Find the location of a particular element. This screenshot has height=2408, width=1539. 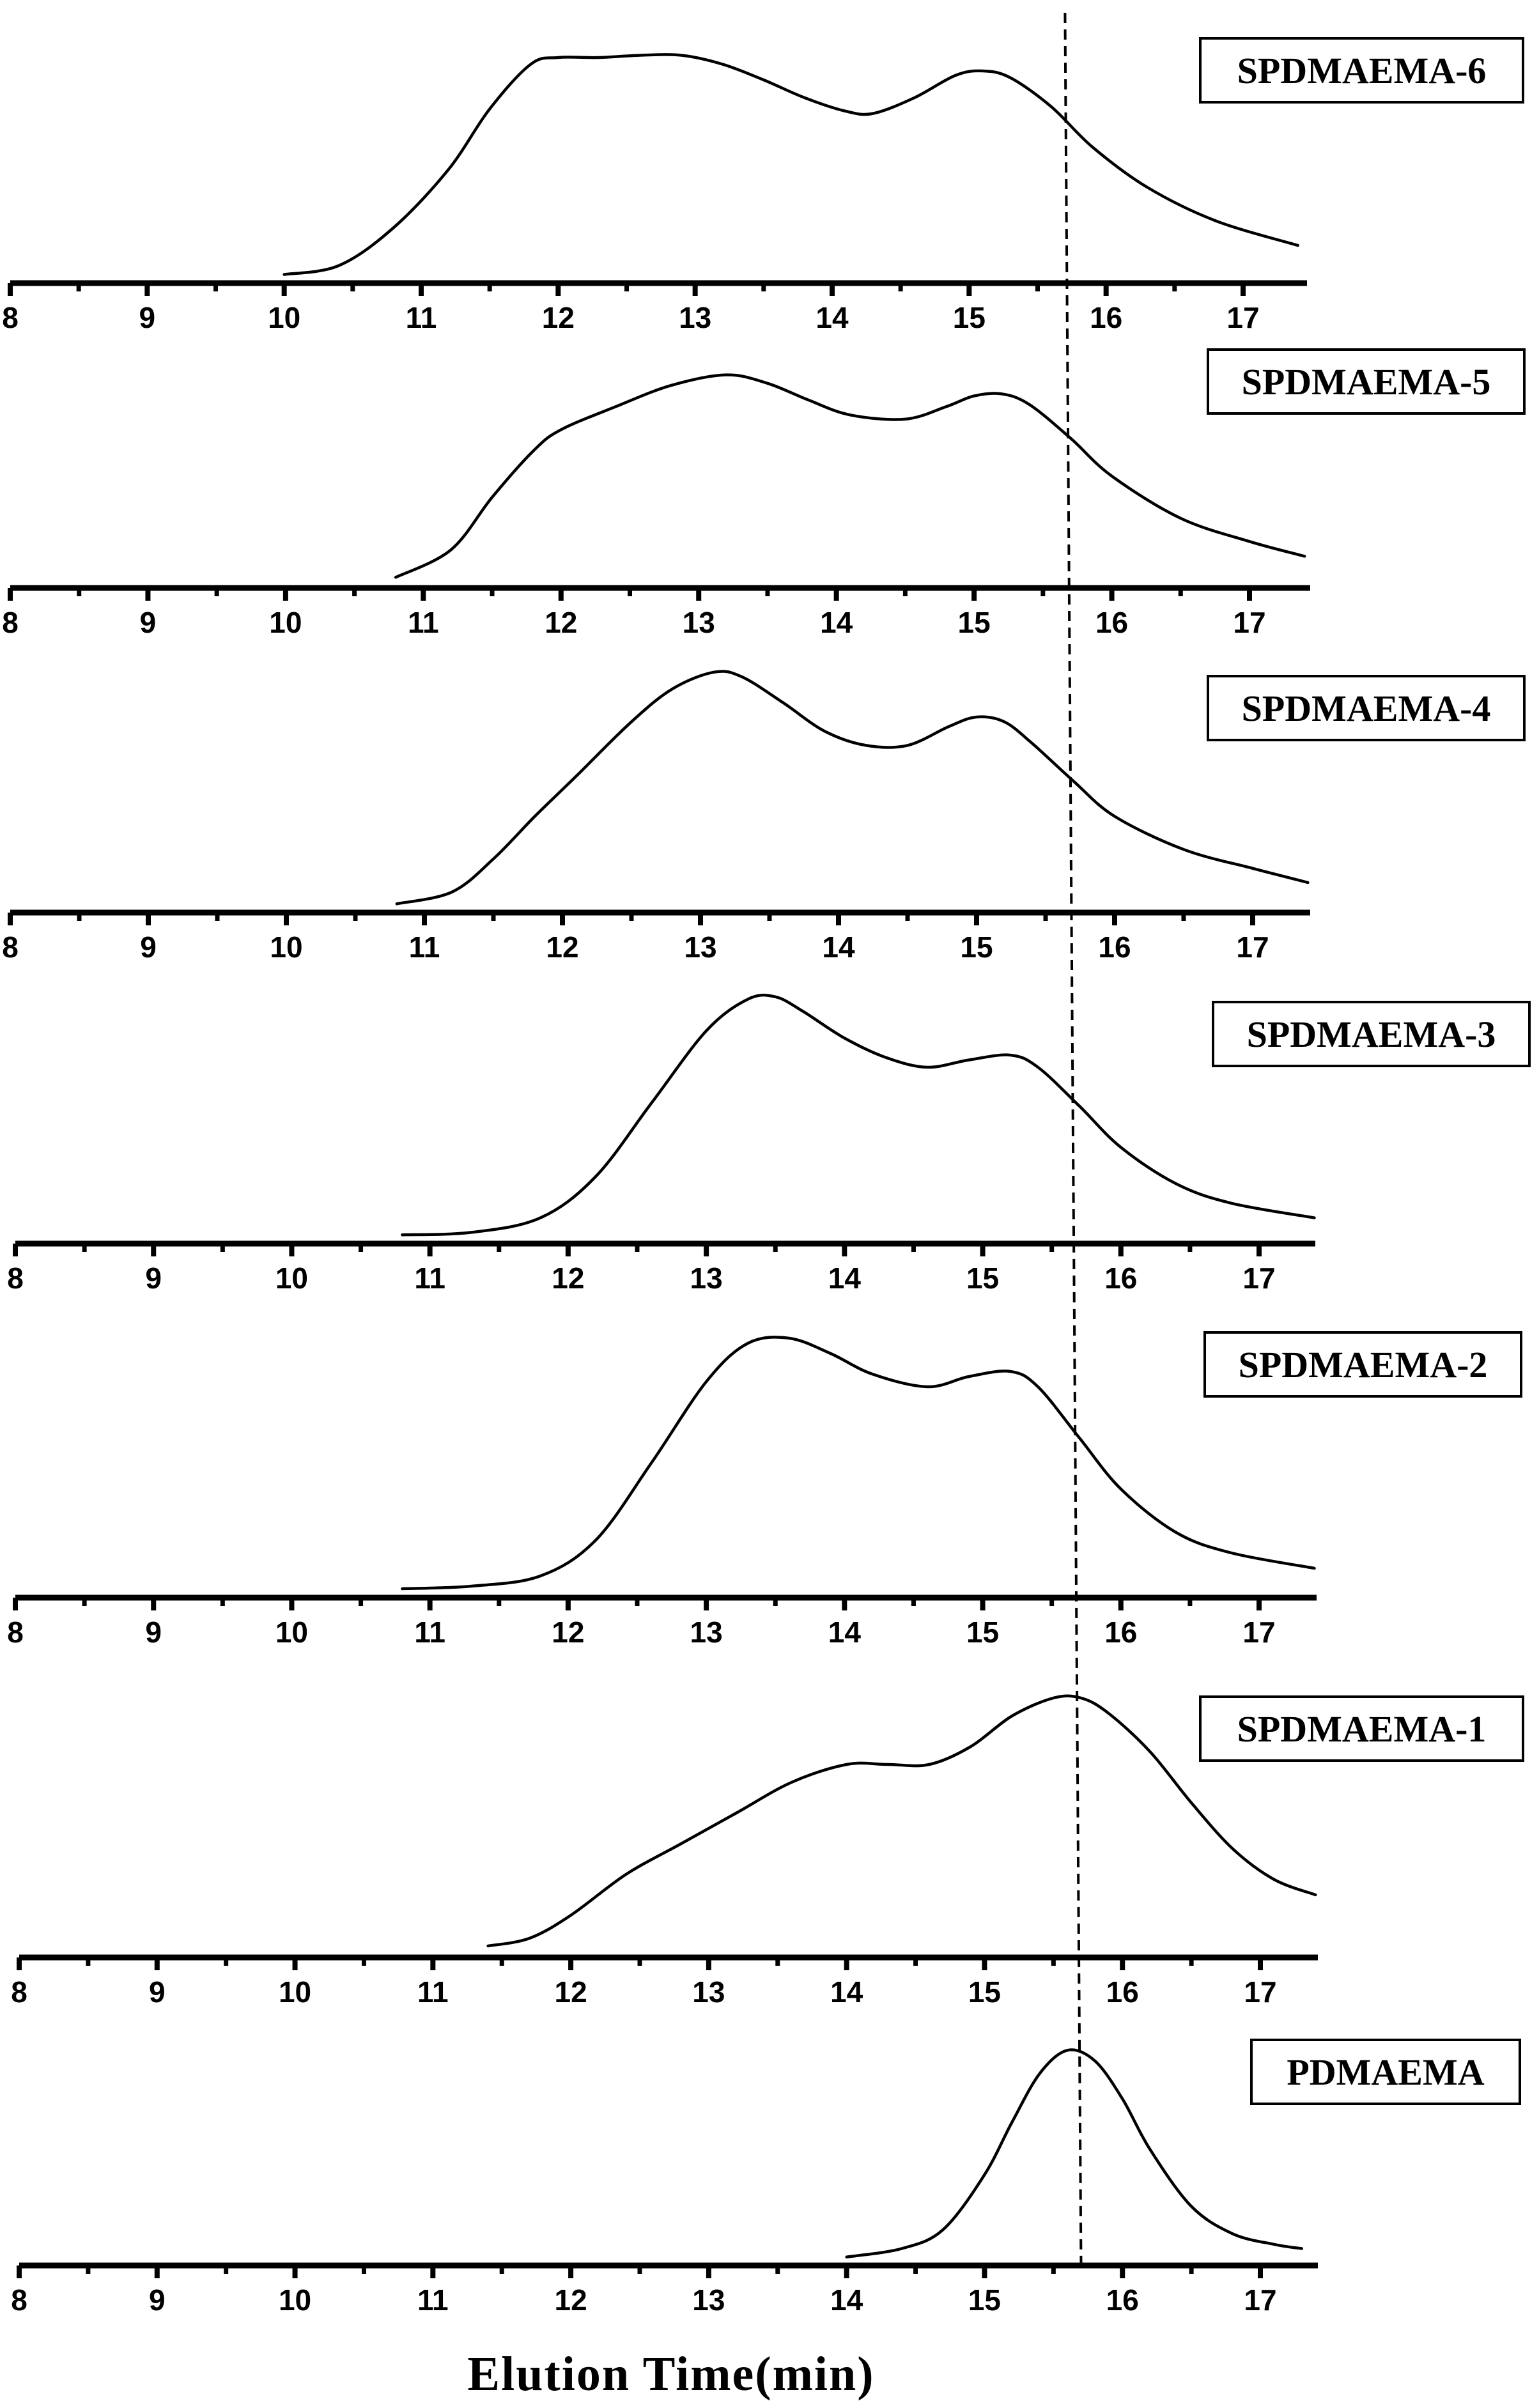

panel-4: 8 9 10 11 12 13 14 15 16 17 SPDMAEMA-3 is located at coordinates (769, 1144).